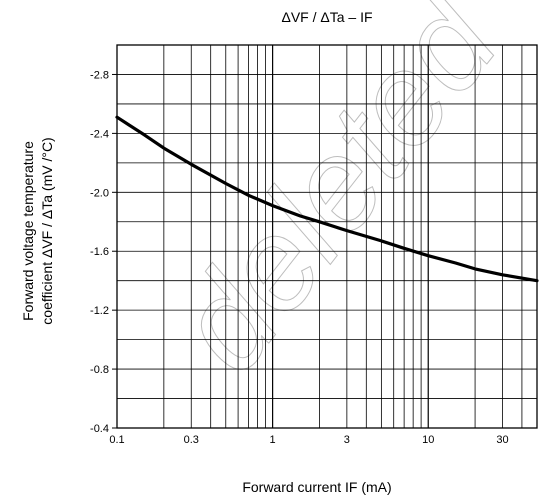  I want to click on x-tick-label: 0.3, so click(191, 440).